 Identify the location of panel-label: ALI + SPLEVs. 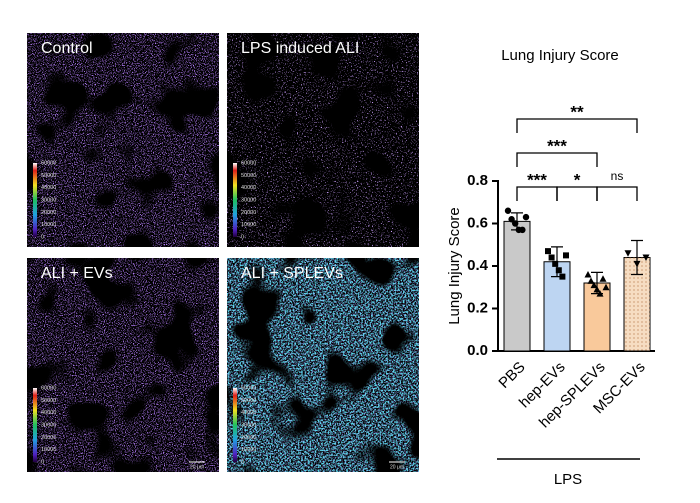
(292, 273).